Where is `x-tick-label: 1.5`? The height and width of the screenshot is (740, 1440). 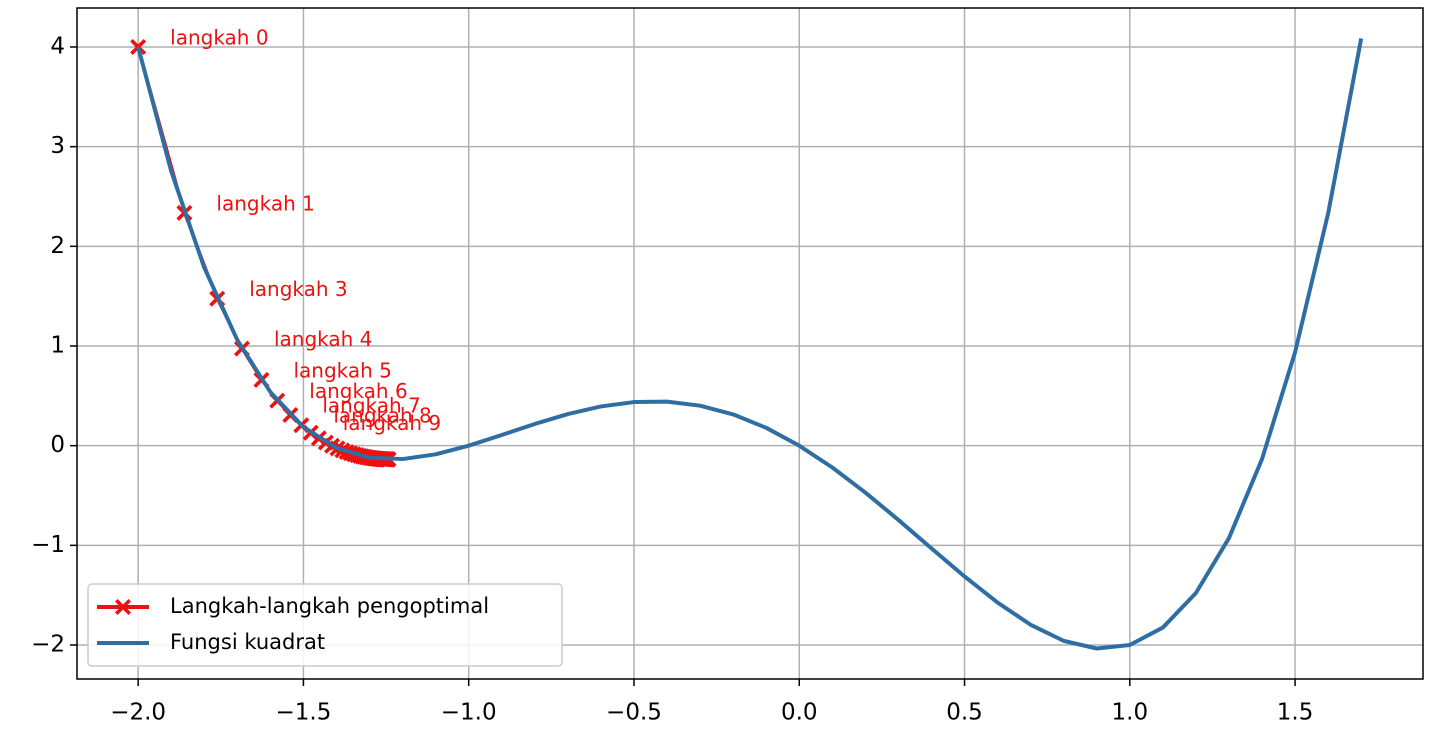
x-tick-label: 1.5 is located at coordinates (1295, 713).